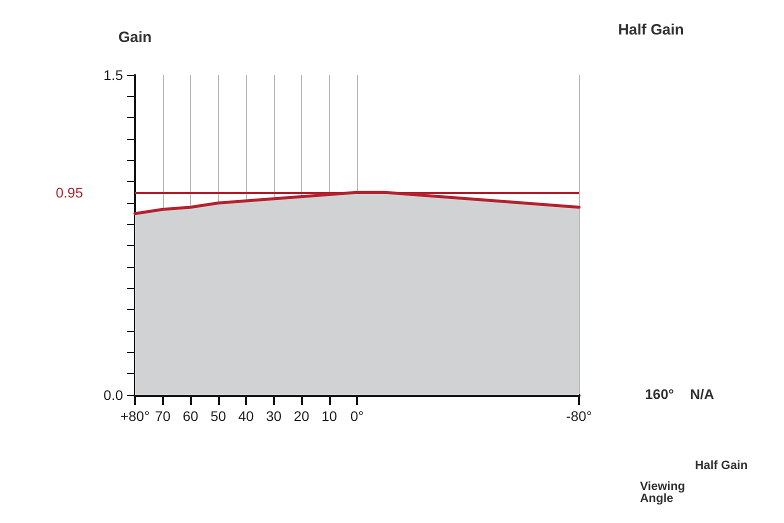  What do you see at coordinates (246, 416) in the screenshot?
I see `x-tick-label: 40` at bounding box center [246, 416].